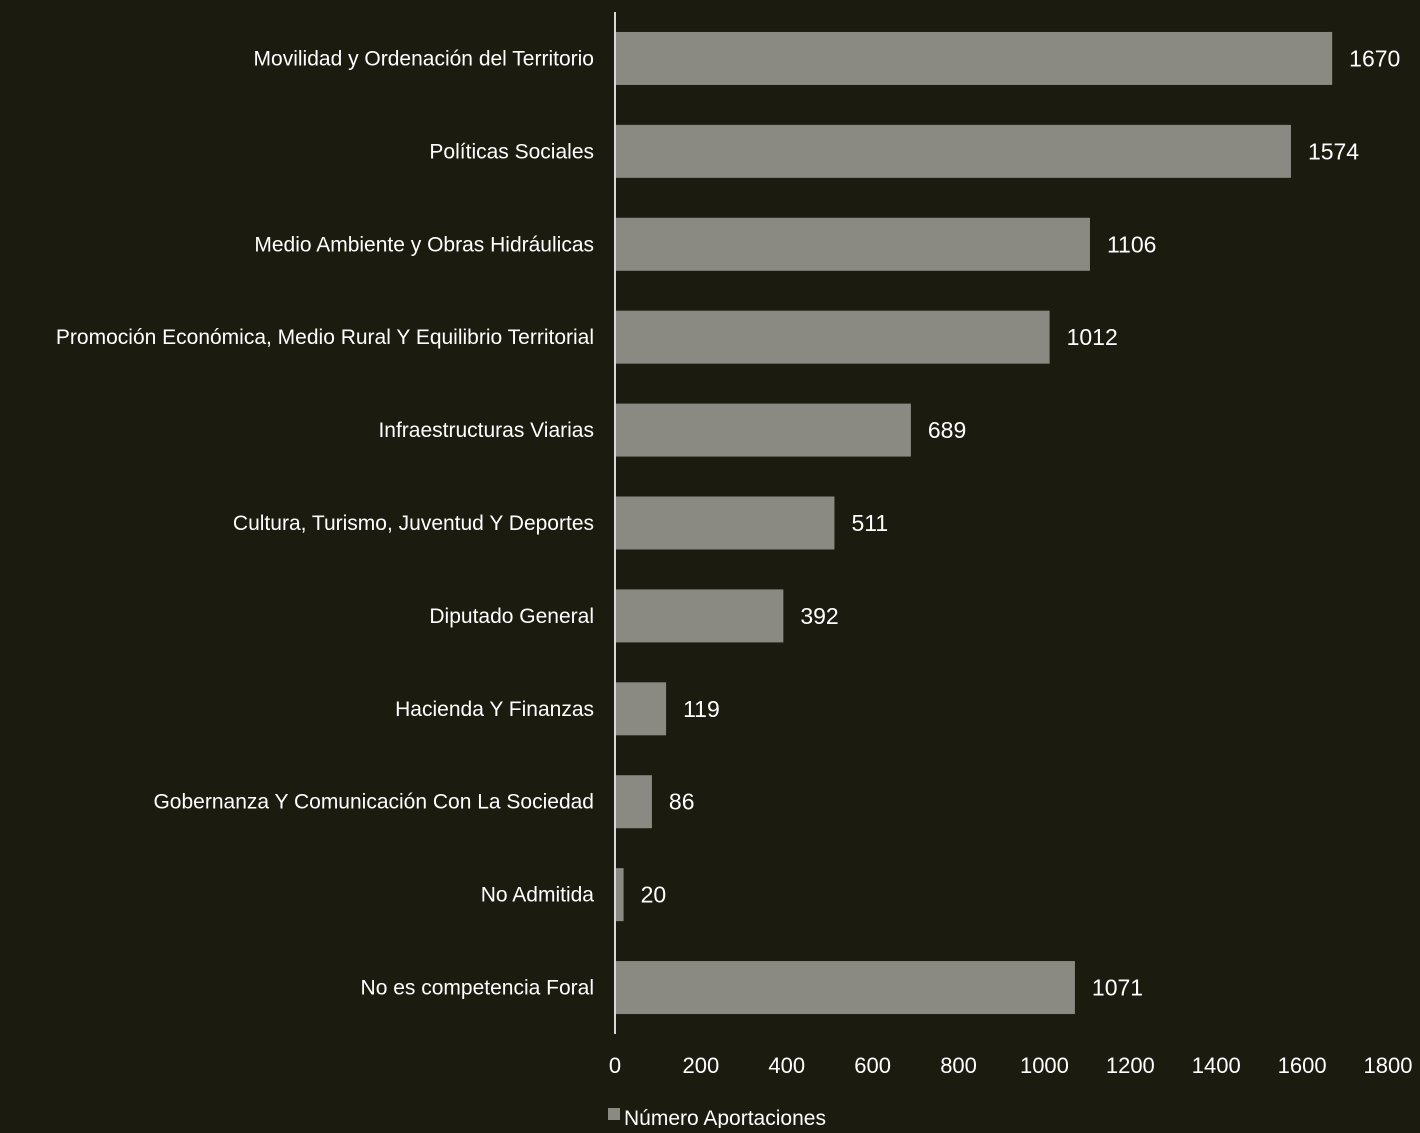  Describe the element at coordinates (1117, 988) in the screenshot. I see `data-label: 1071` at that location.